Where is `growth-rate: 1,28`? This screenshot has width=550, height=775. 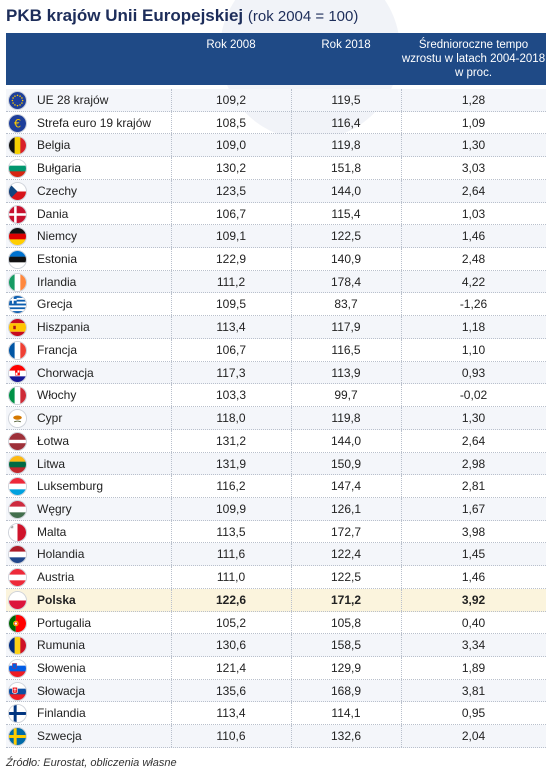 growth-rate: 1,28 is located at coordinates (473, 100).